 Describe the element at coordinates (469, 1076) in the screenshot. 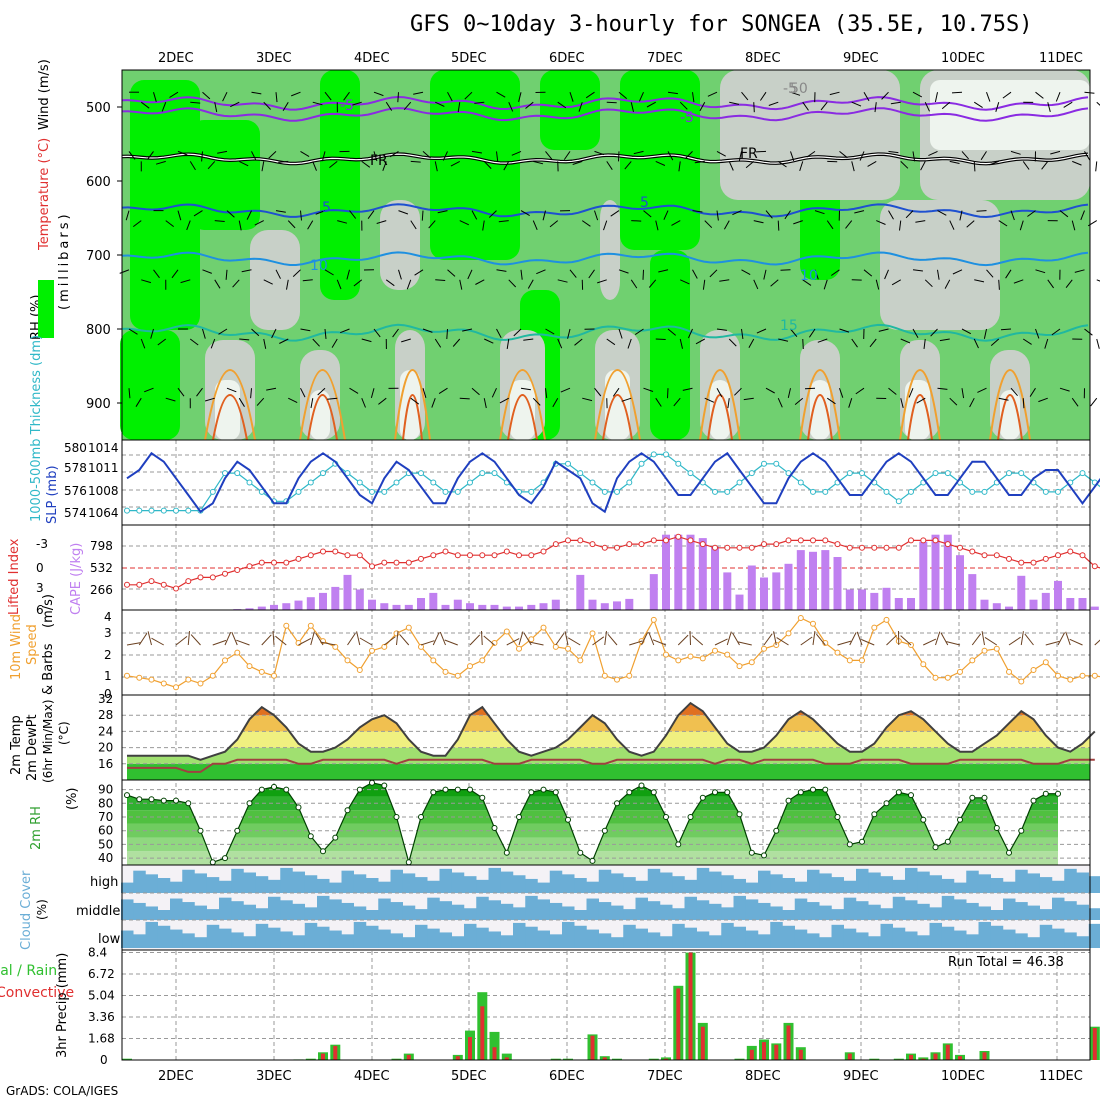

I see `date-label-bottom: 5DEC` at that location.